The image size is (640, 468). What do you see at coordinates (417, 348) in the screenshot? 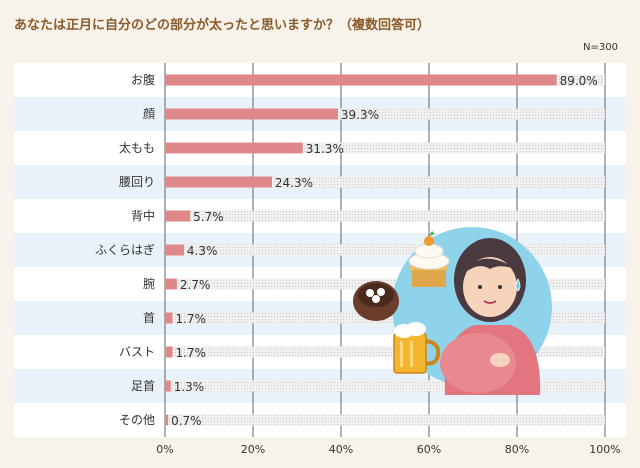
I see `beer-mug-icon` at bounding box center [417, 348].